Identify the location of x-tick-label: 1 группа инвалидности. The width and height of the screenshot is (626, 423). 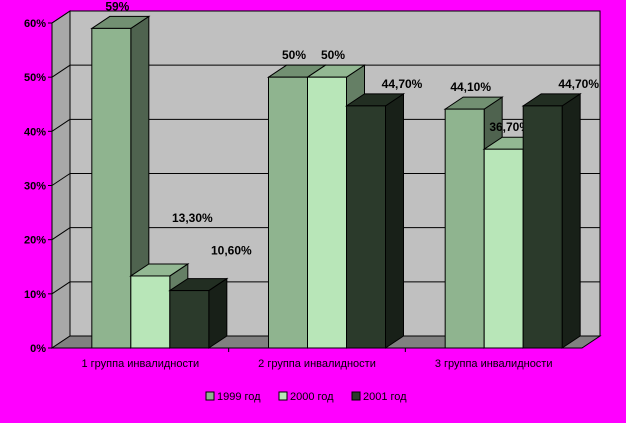
(140, 364).